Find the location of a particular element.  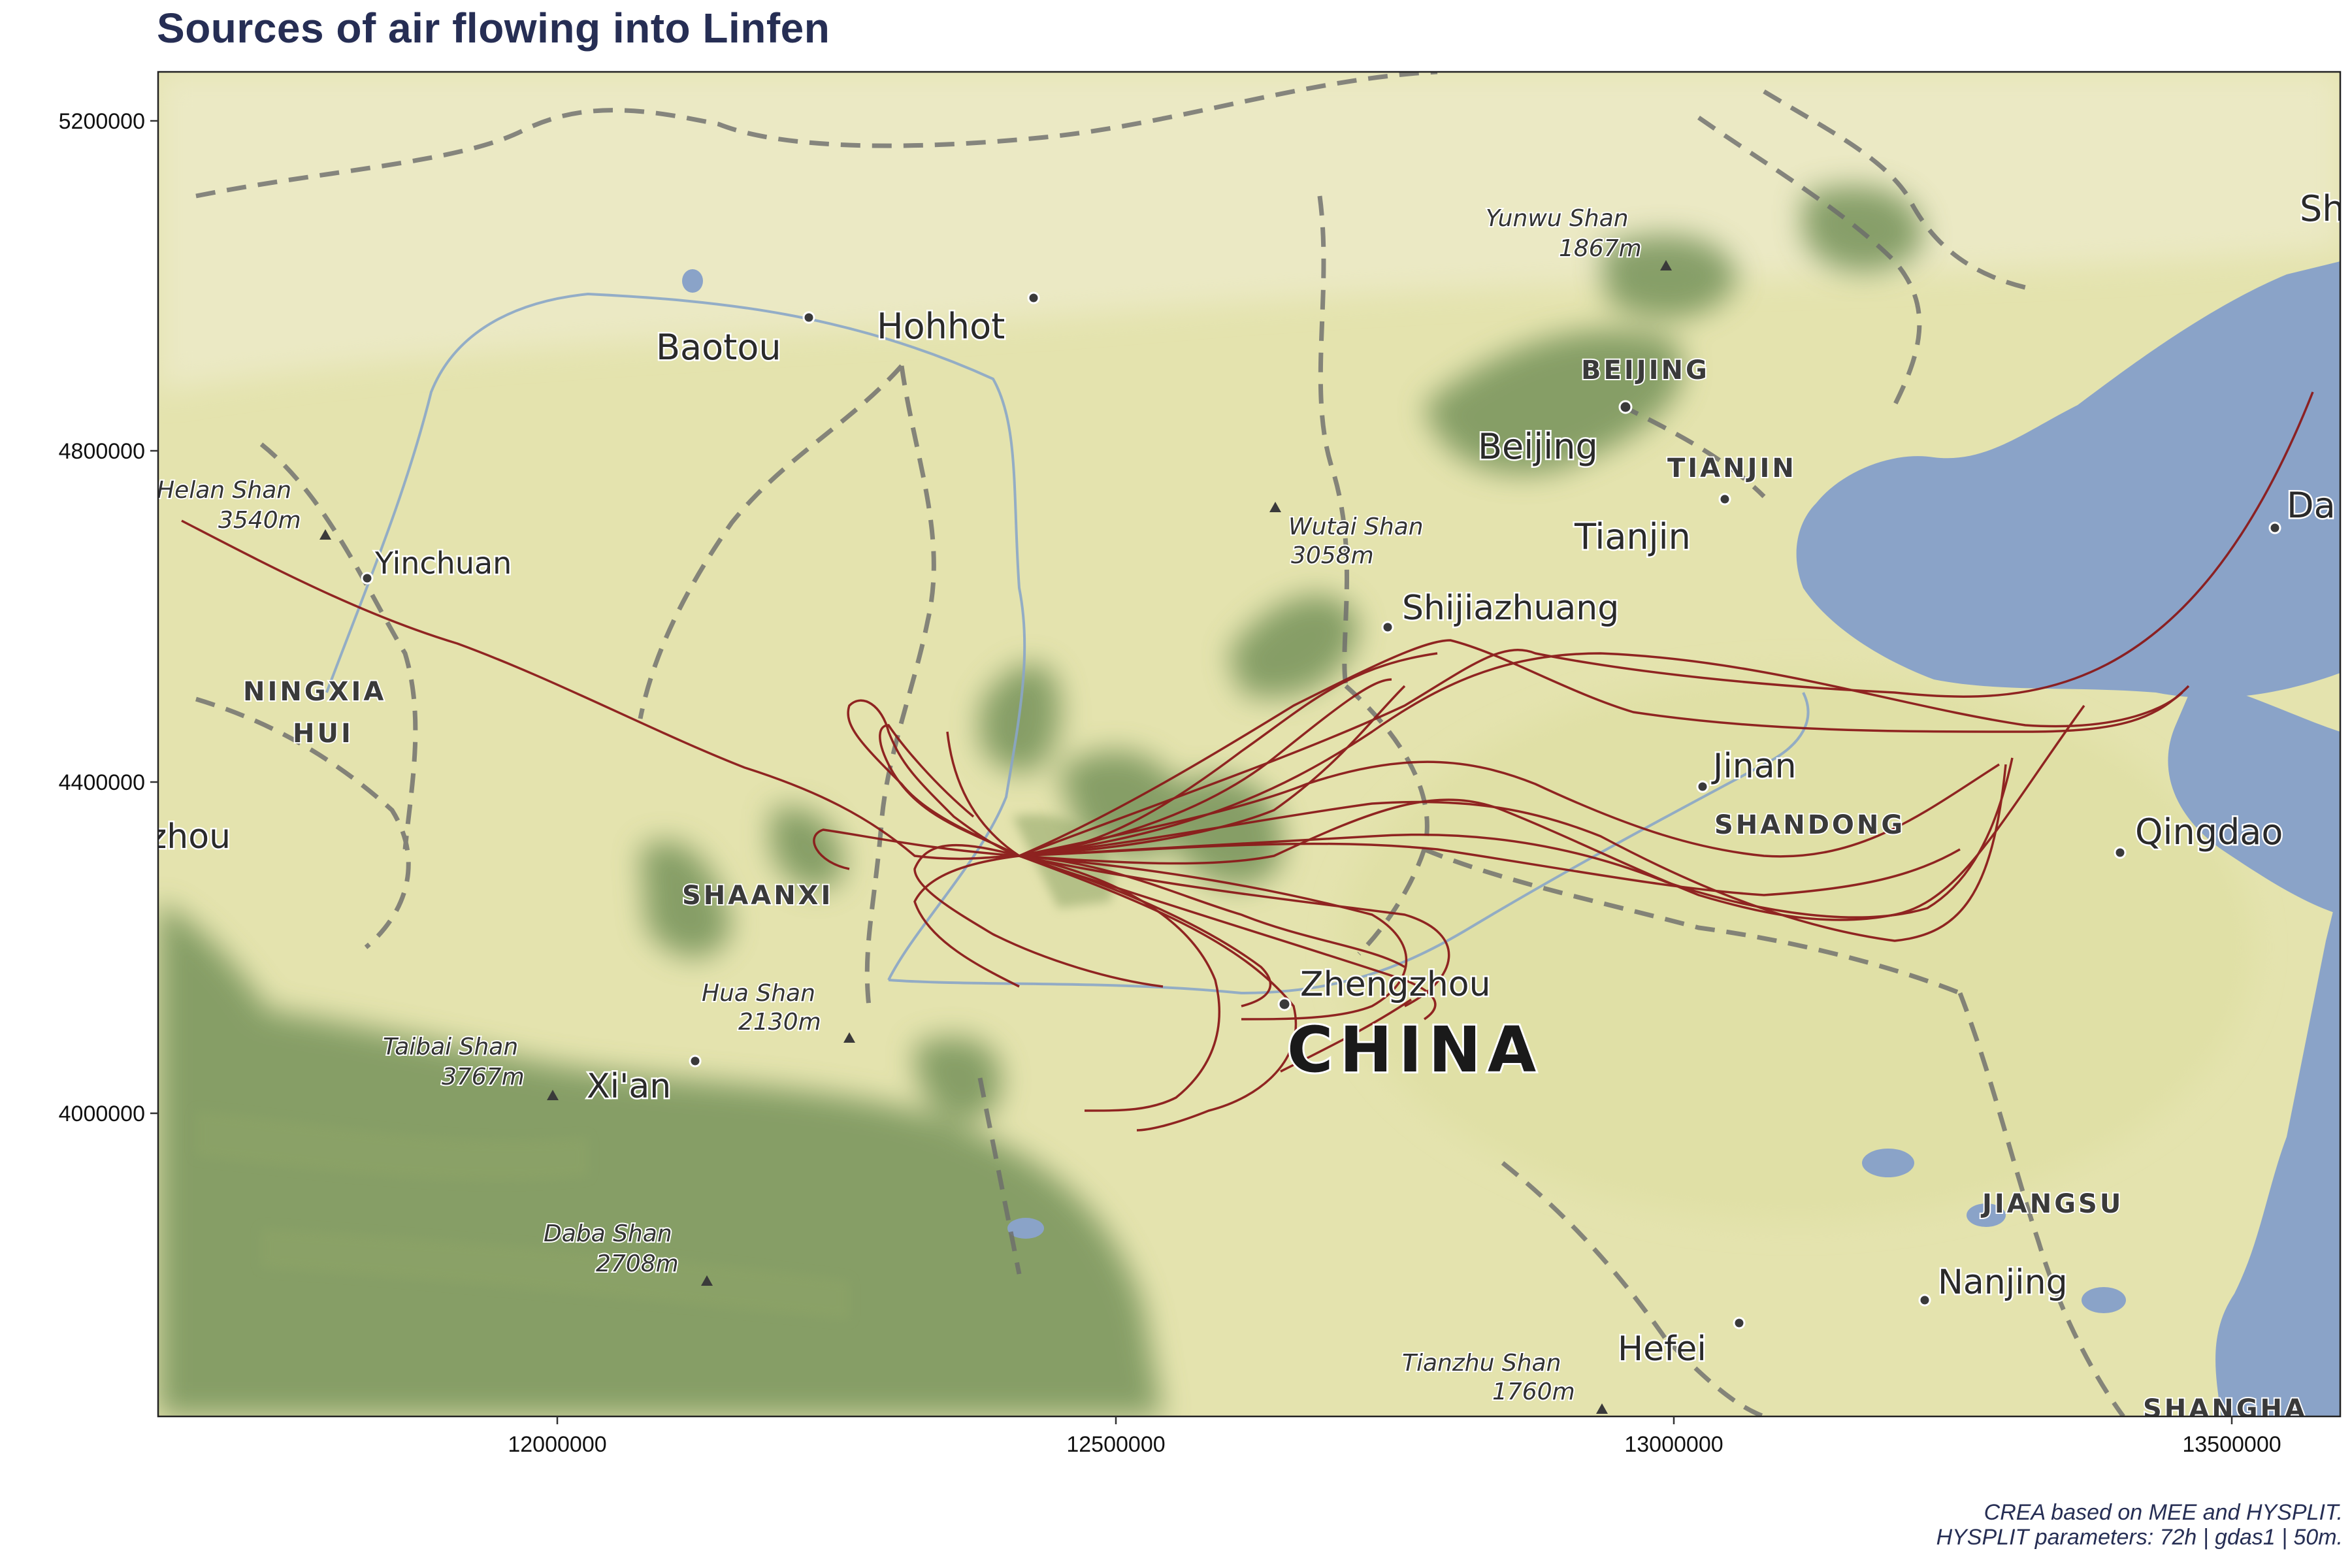

label-region-shandong: SHANDONG is located at coordinates (1809, 825).